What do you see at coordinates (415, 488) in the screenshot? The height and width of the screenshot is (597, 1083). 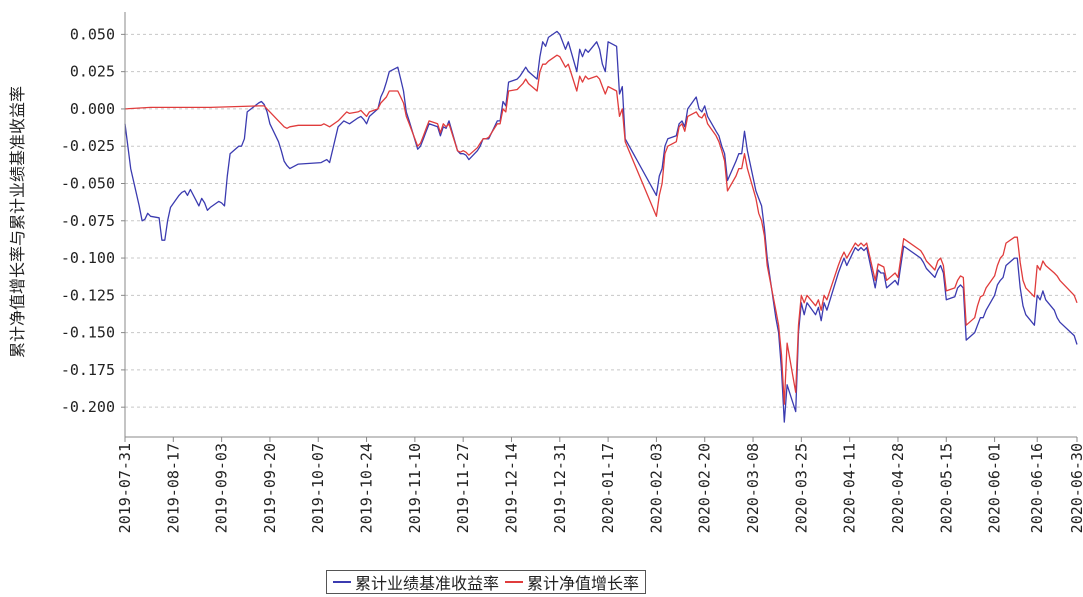 I see `x-tick-label: 2019-11-10` at bounding box center [415, 488].